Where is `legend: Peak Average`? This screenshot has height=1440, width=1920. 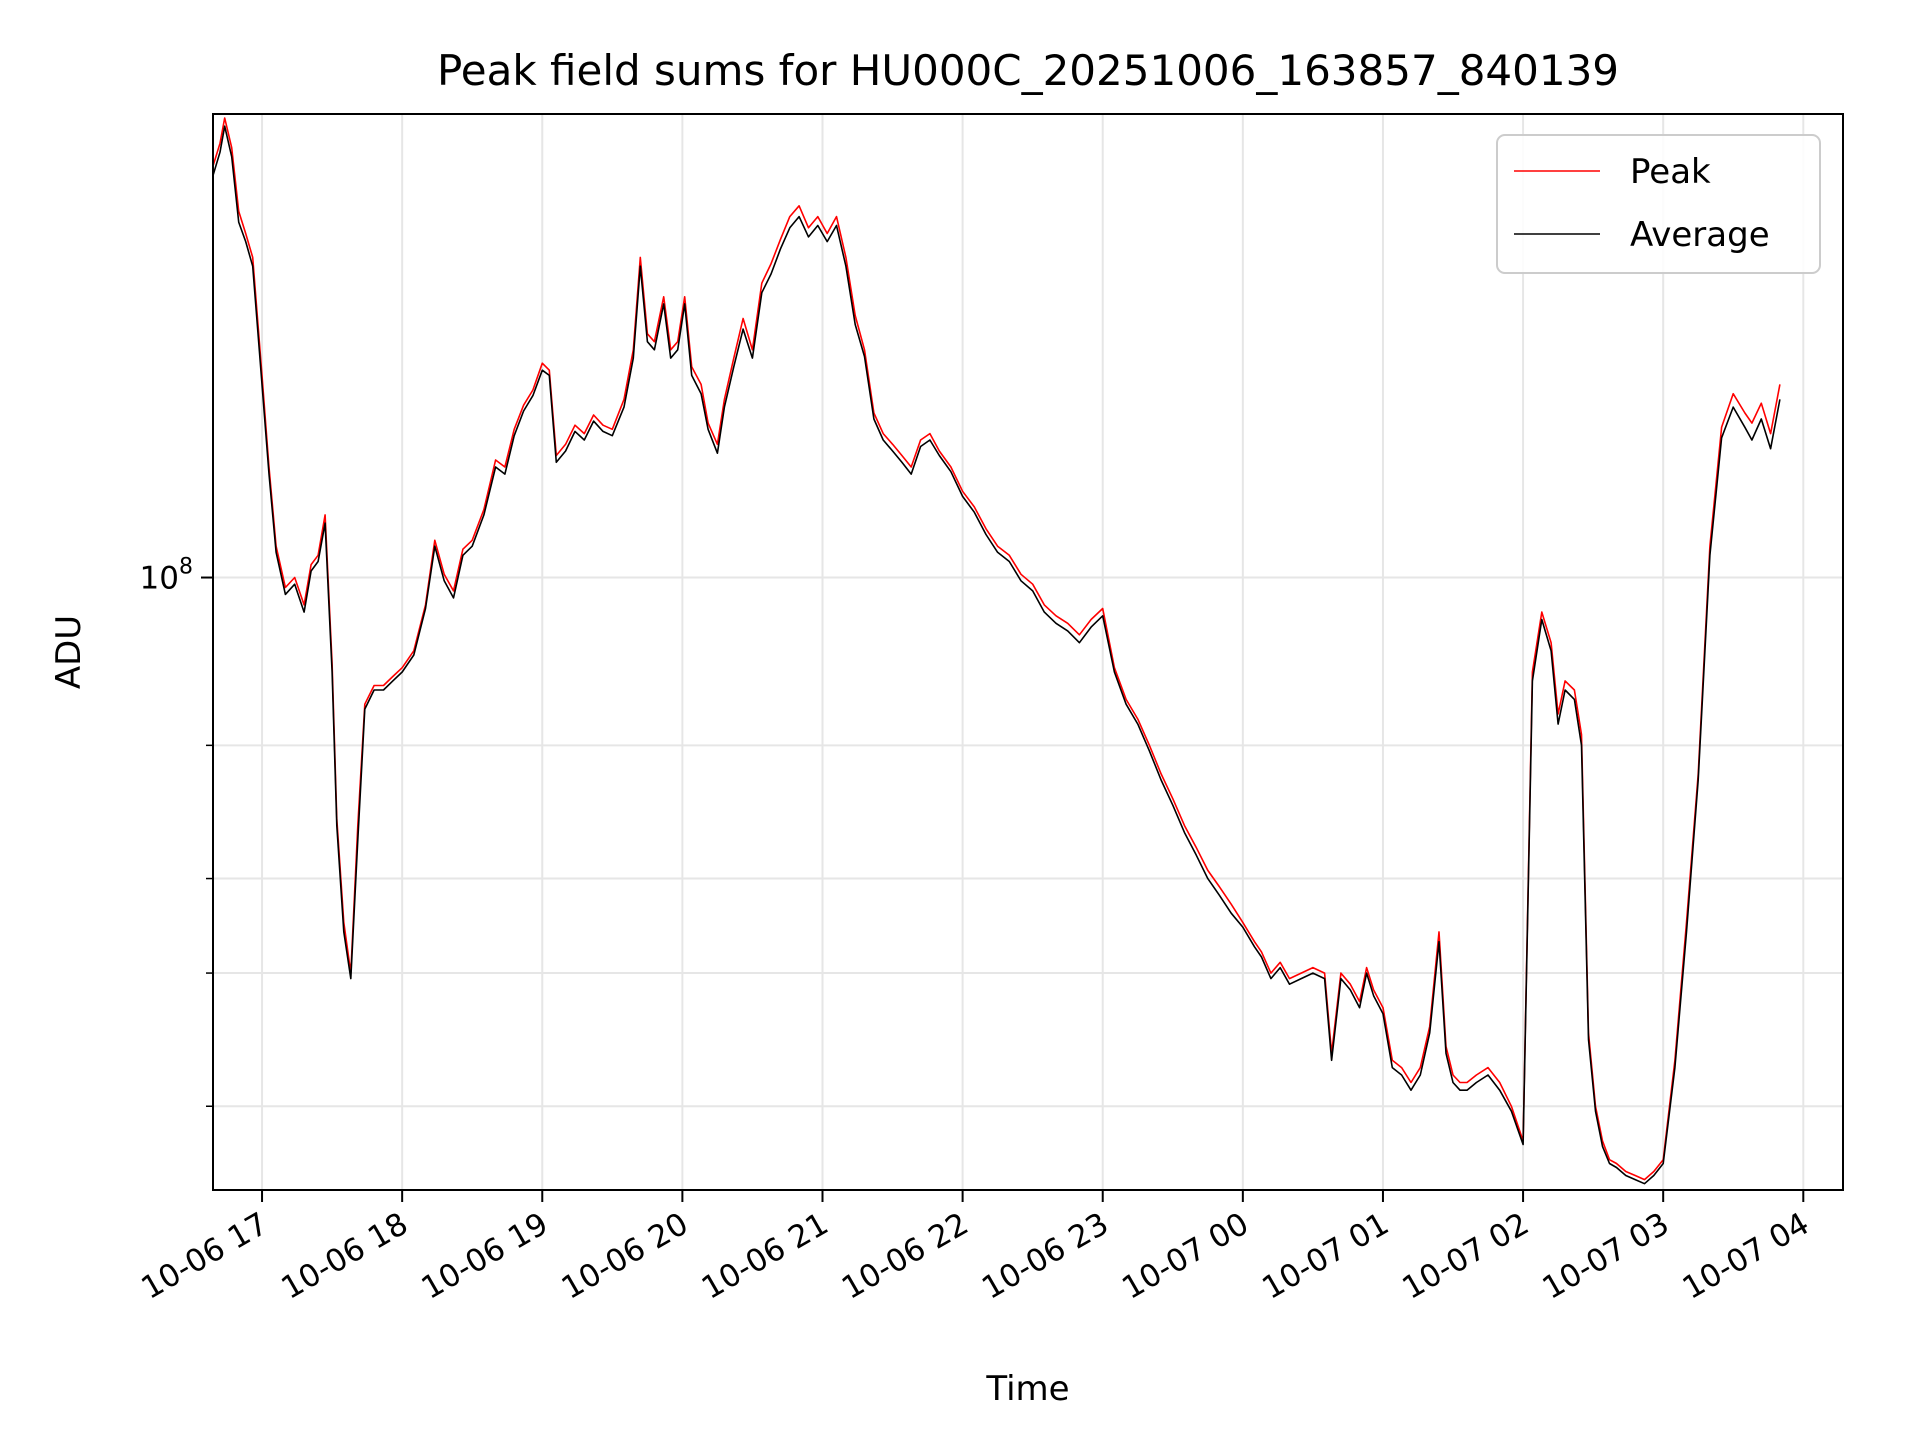
legend: Peak Average is located at coordinates (1658, 204).